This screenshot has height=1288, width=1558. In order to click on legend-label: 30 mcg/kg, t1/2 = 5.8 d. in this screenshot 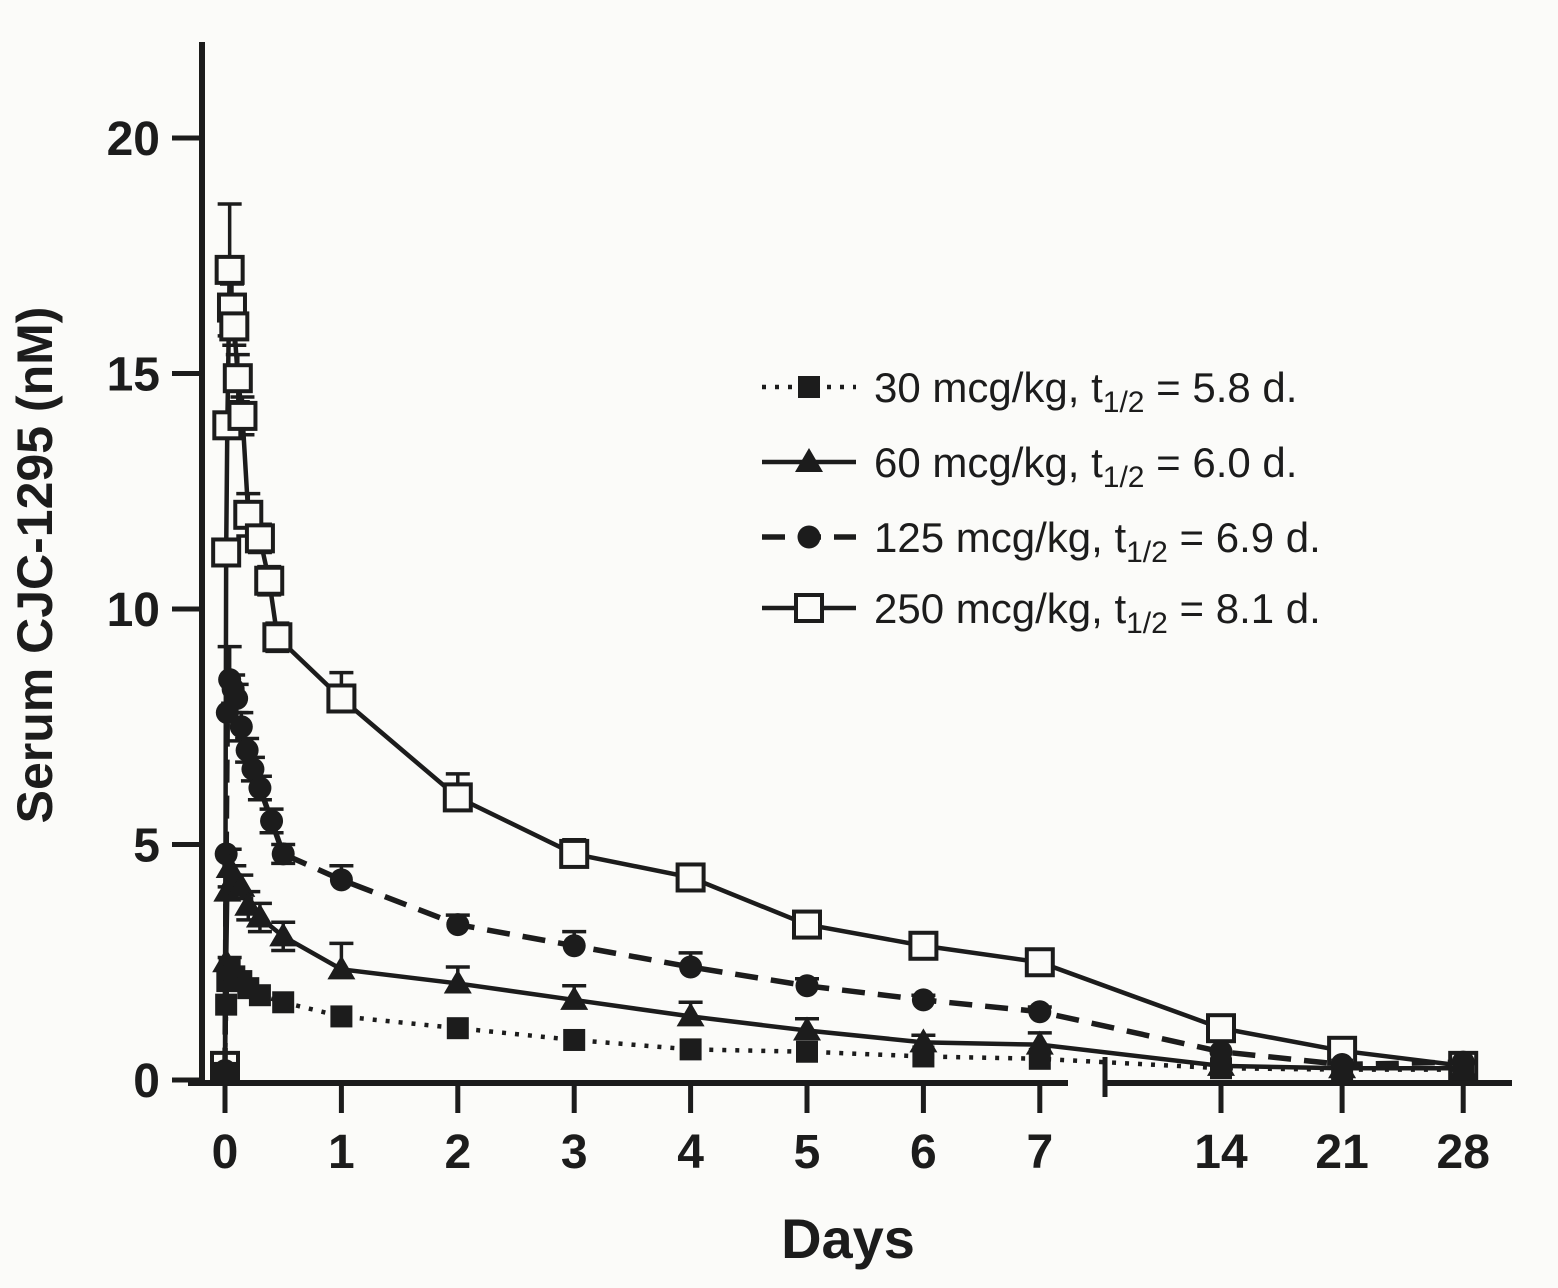, I will do `click(1085, 391)`.